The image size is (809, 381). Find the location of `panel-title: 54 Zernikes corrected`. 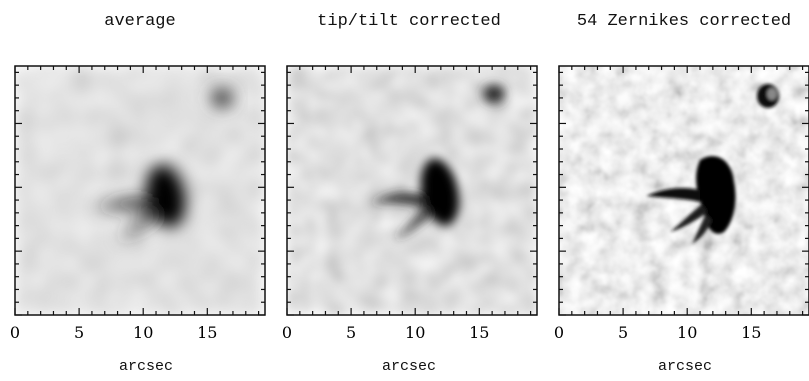

panel-title: 54 Zernikes corrected is located at coordinates (684, 21).